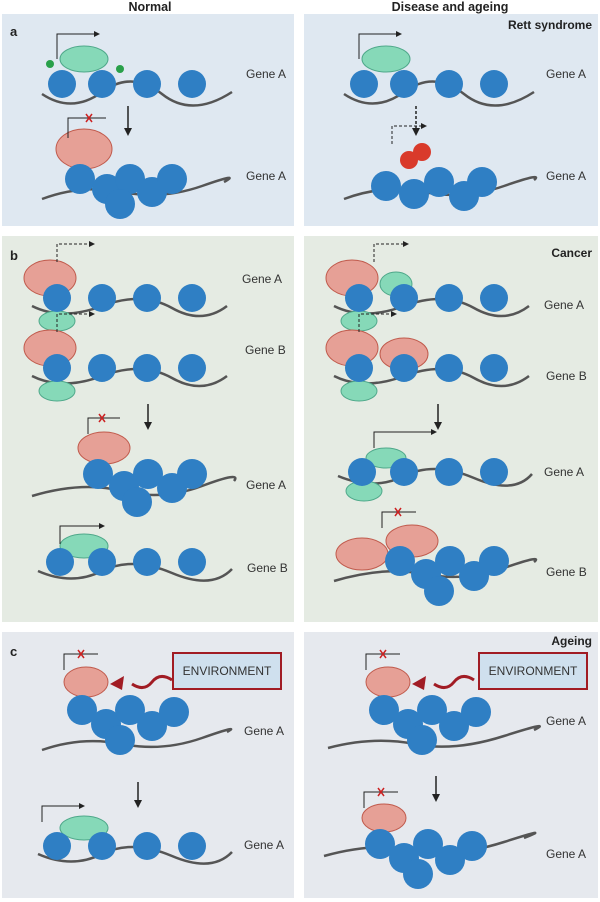 The image size is (600, 902). What do you see at coordinates (432, 769) in the screenshot?
I see `panel-c-disease-diagram` at bounding box center [432, 769].